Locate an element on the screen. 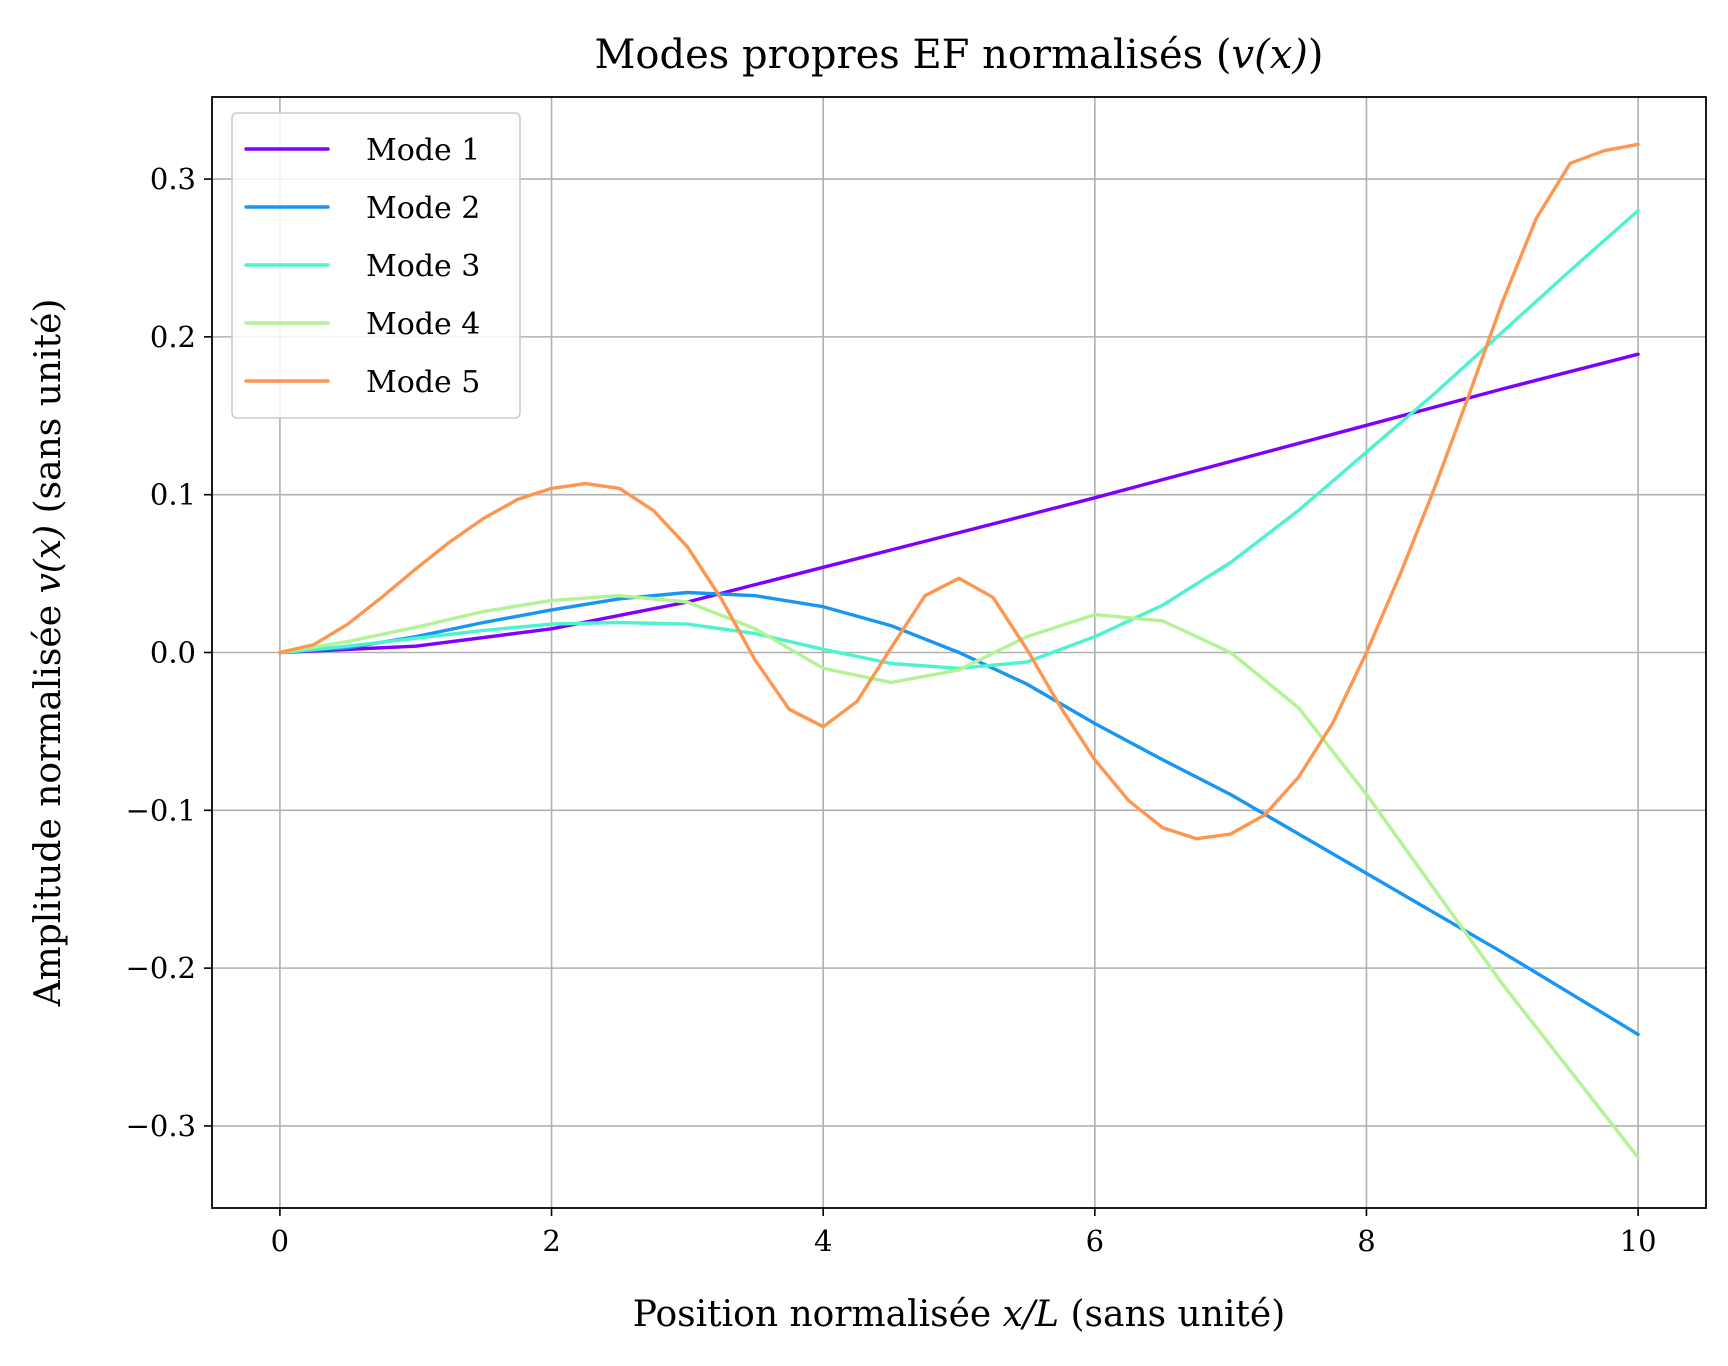  x-axis-label-unit: (sans unité) is located at coordinates (1172, 1314).